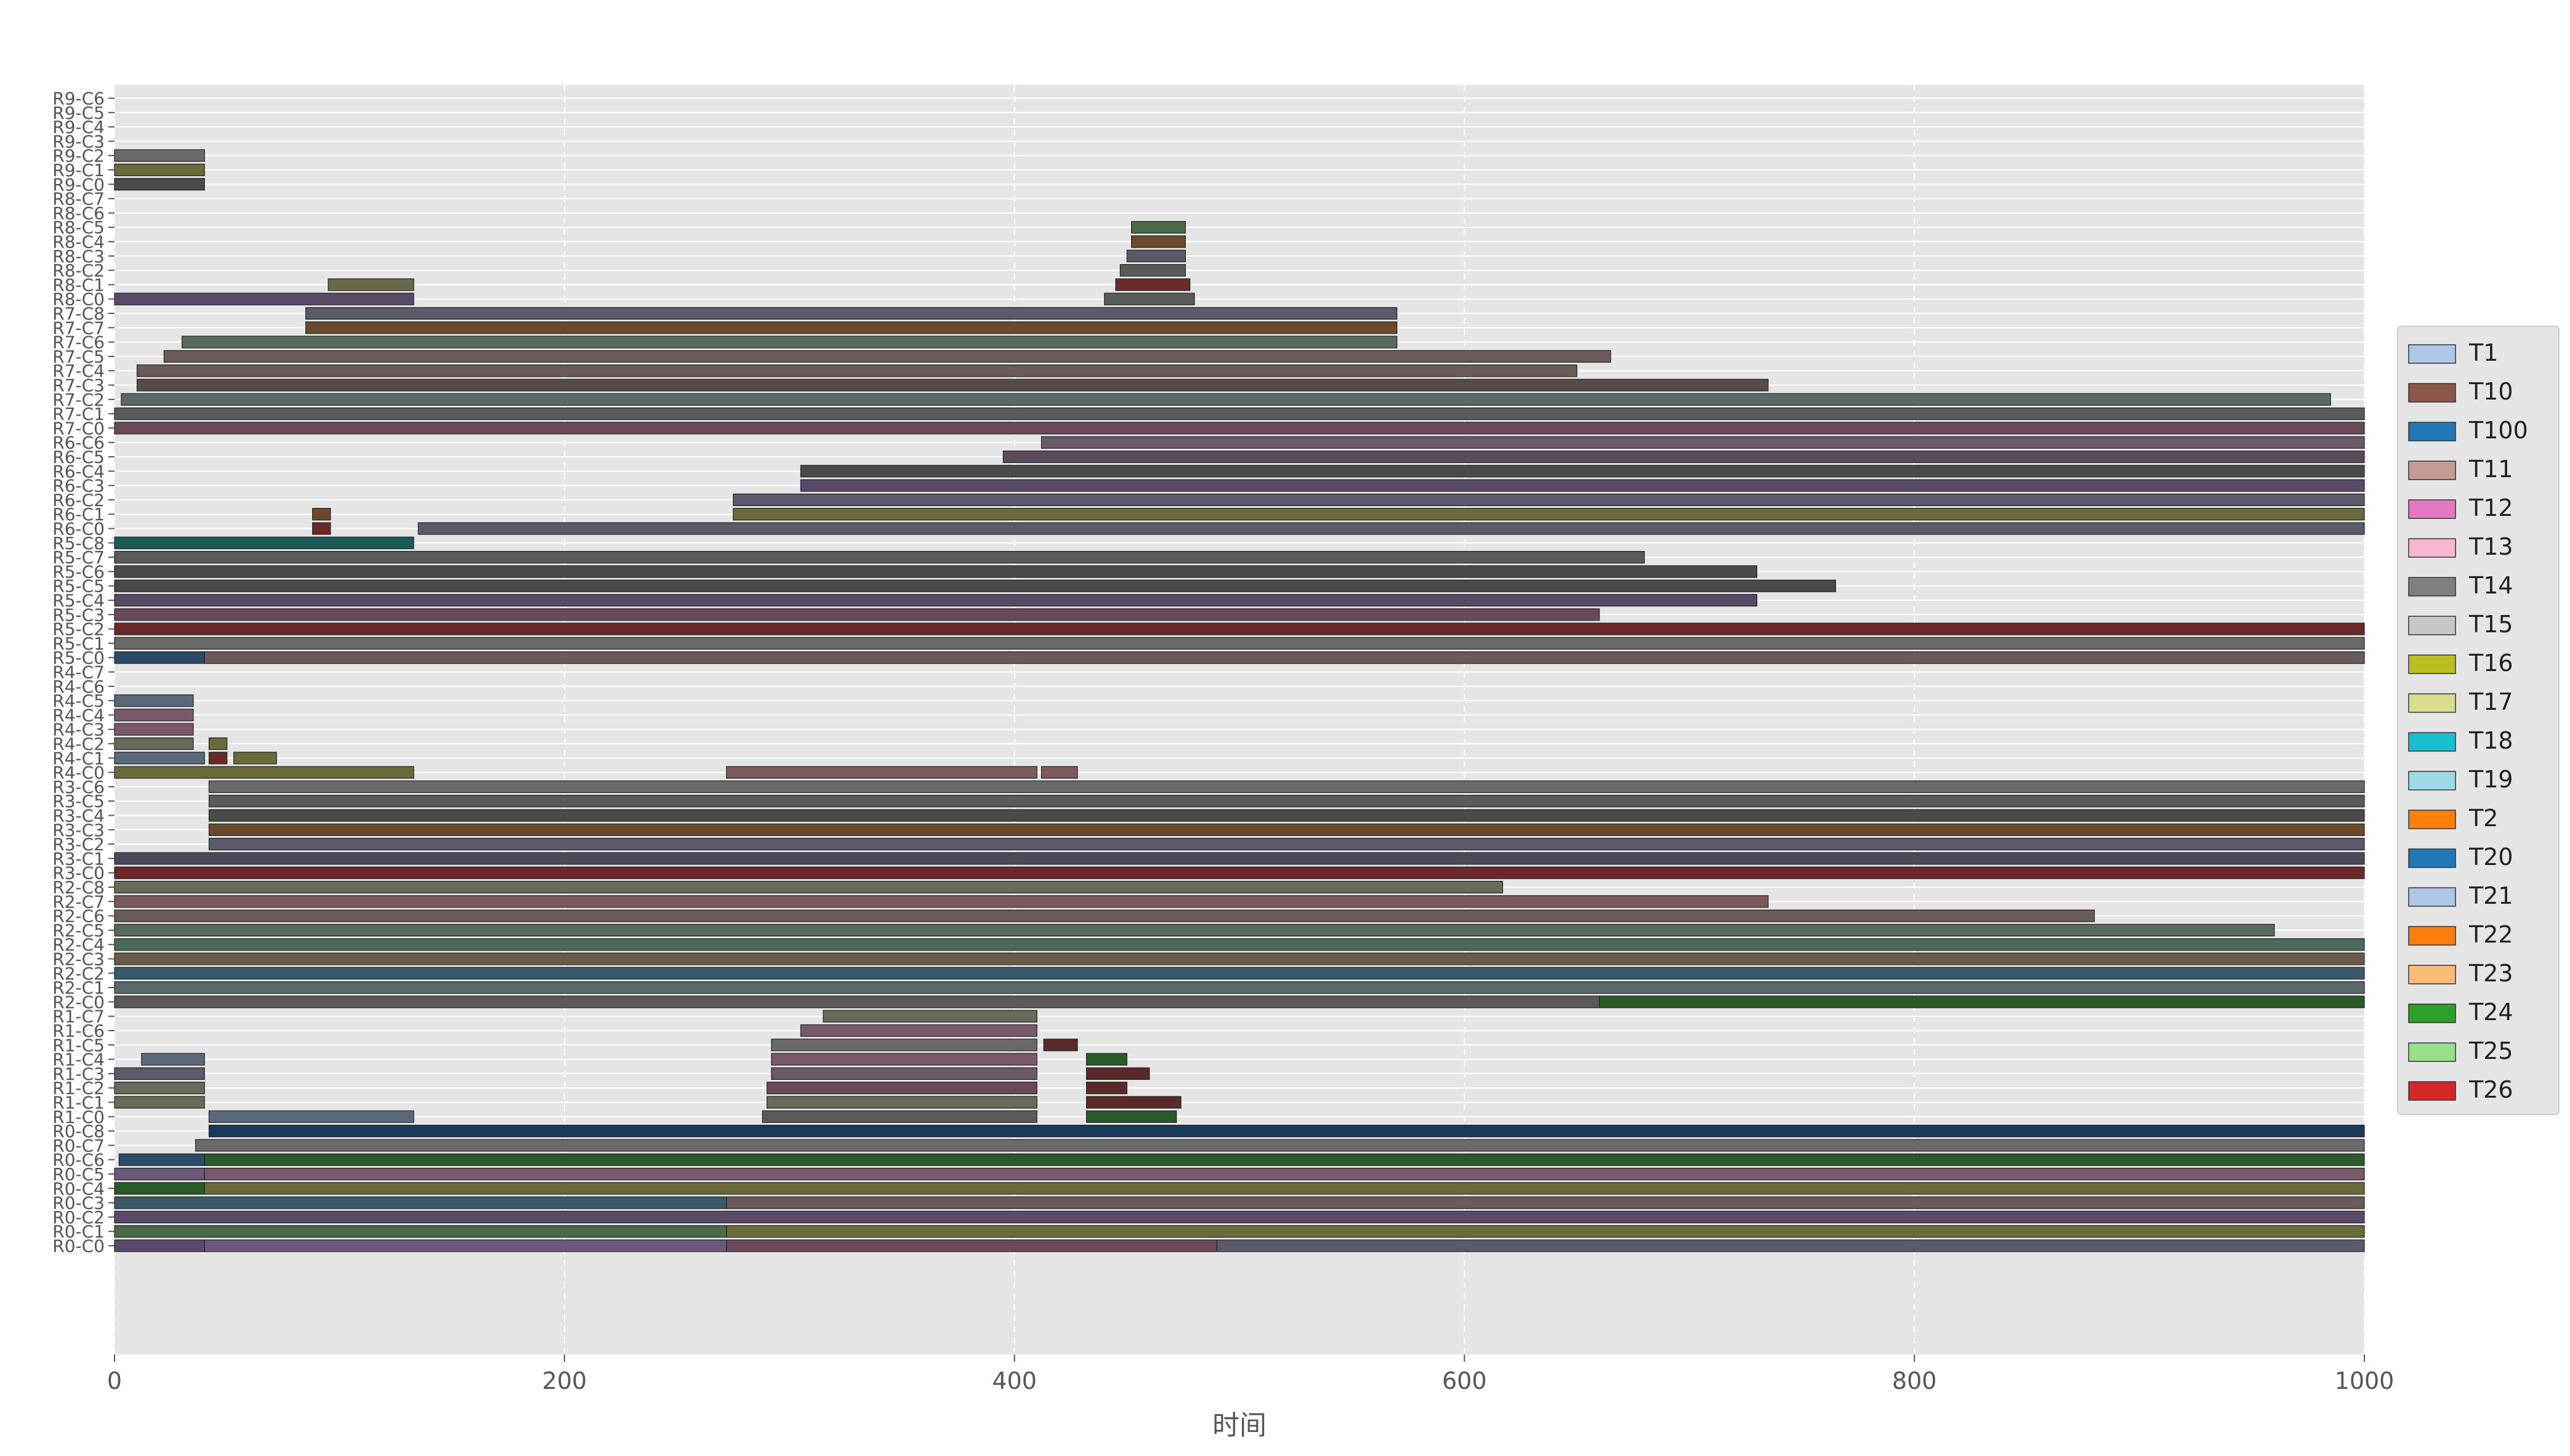  Describe the element at coordinates (2490, 740) in the screenshot. I see `legend-entry-label: T18` at that location.